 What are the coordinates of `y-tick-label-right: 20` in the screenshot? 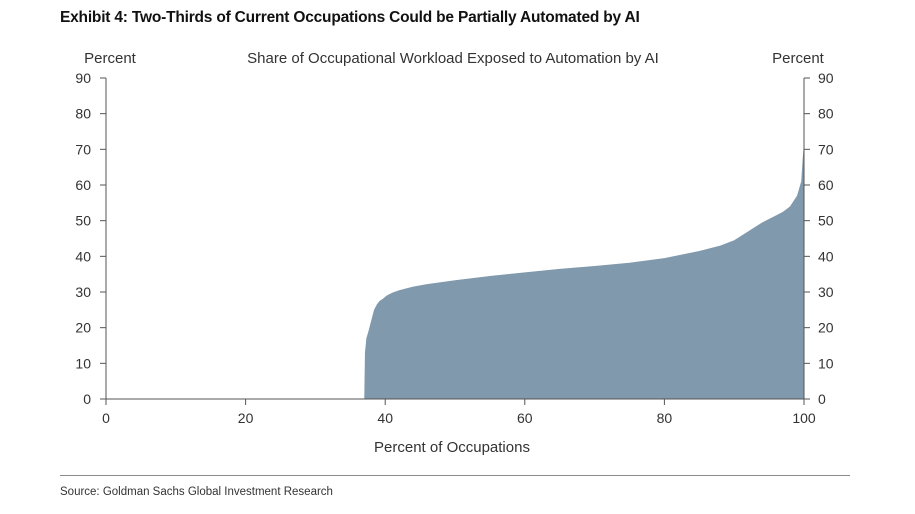 It's located at (826, 328).